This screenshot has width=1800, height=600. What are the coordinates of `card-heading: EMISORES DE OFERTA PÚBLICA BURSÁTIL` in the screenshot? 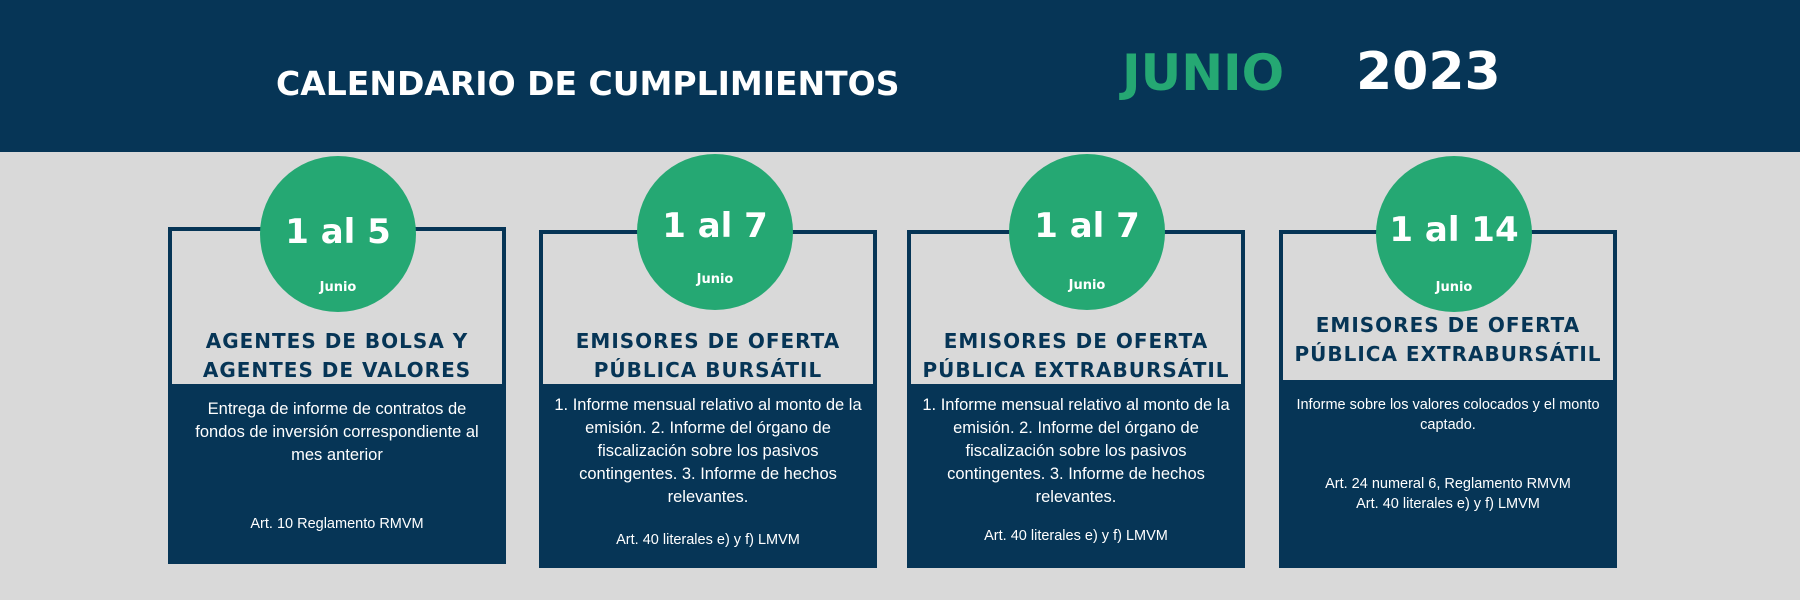 It's located at (708, 356).